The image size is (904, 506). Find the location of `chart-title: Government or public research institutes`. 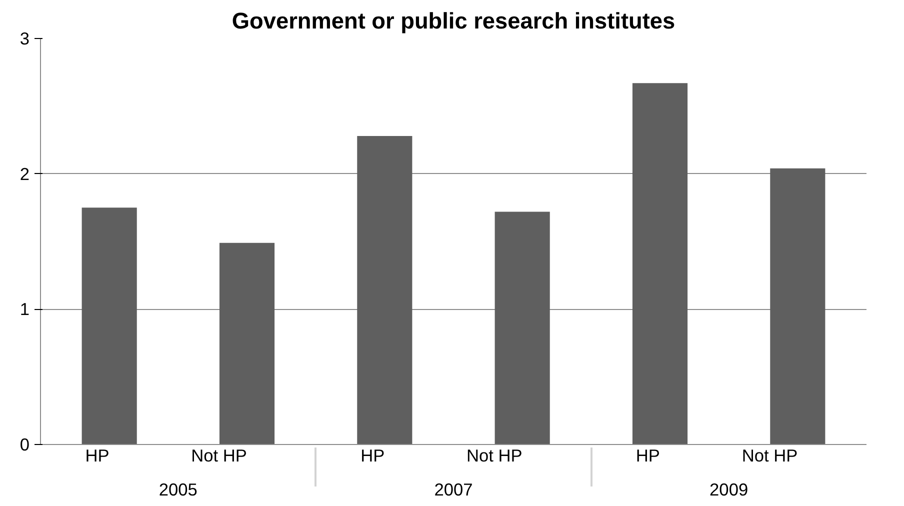

chart-title: Government or public research institutes is located at coordinates (454, 21).